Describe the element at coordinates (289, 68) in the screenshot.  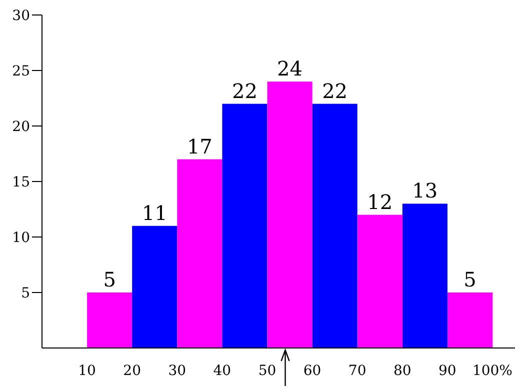
I see `data-label: 24` at that location.